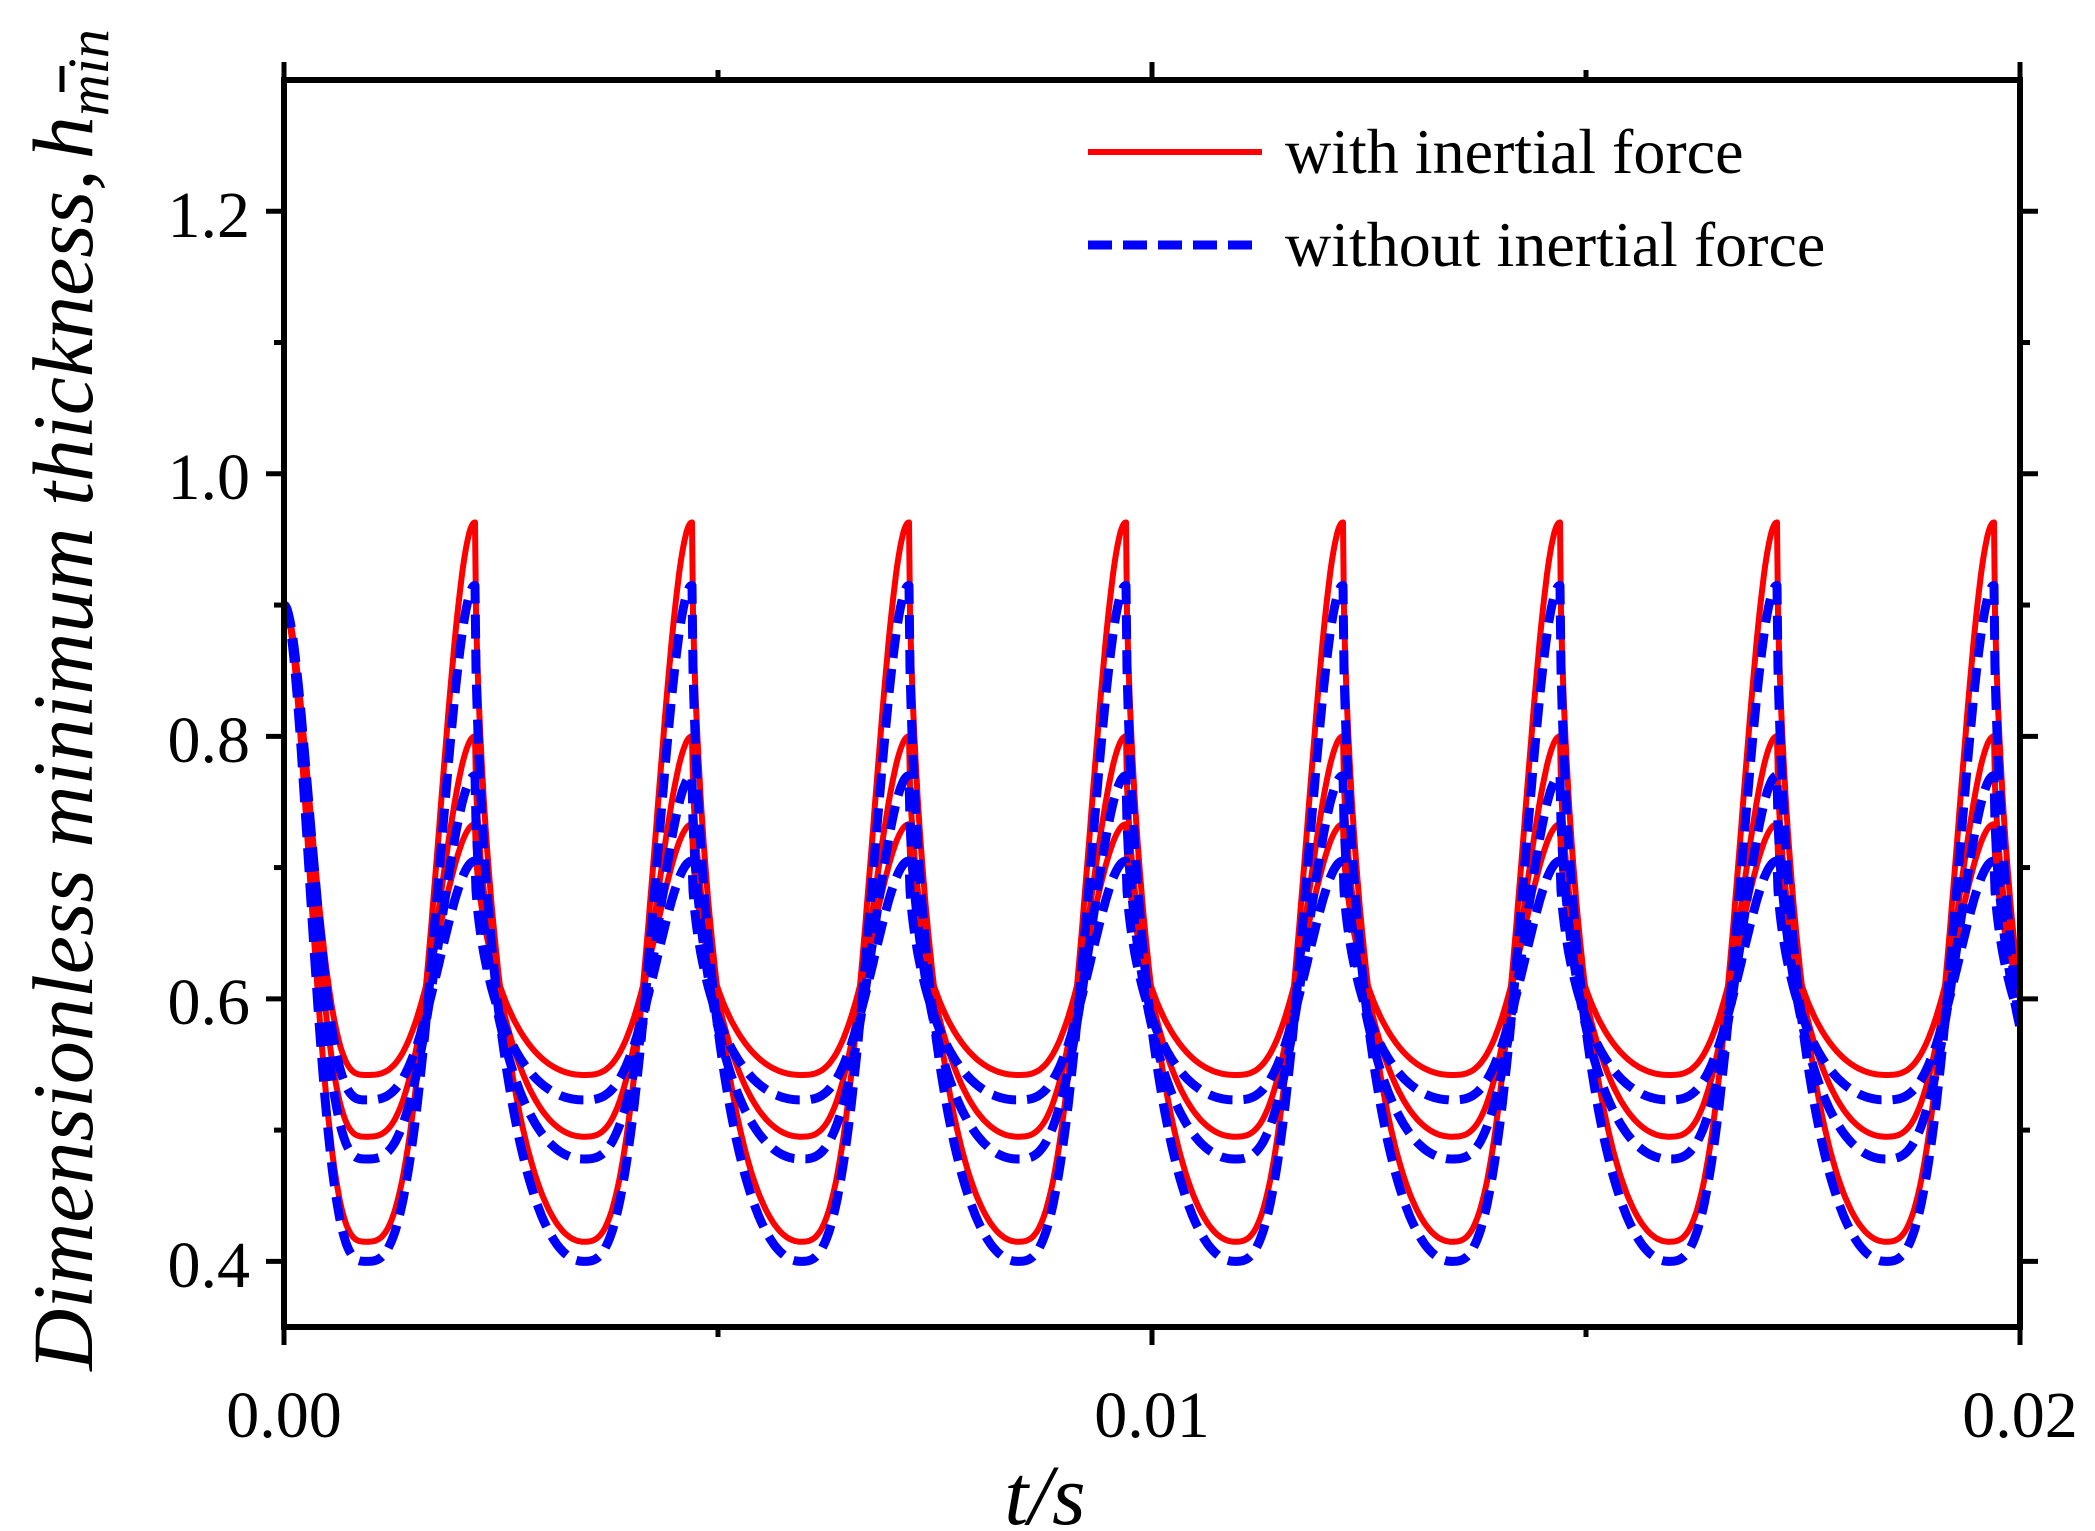 This screenshot has height=1531, width=2095. Describe the element at coordinates (209, 1265) in the screenshot. I see `y-tick-label: 0.4` at that location.